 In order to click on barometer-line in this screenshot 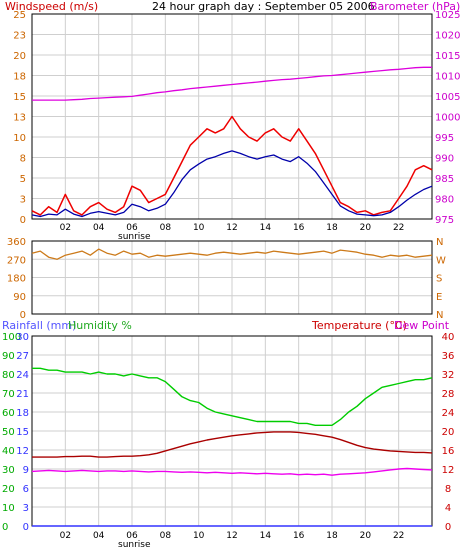, I will do `click(232, 83)`.